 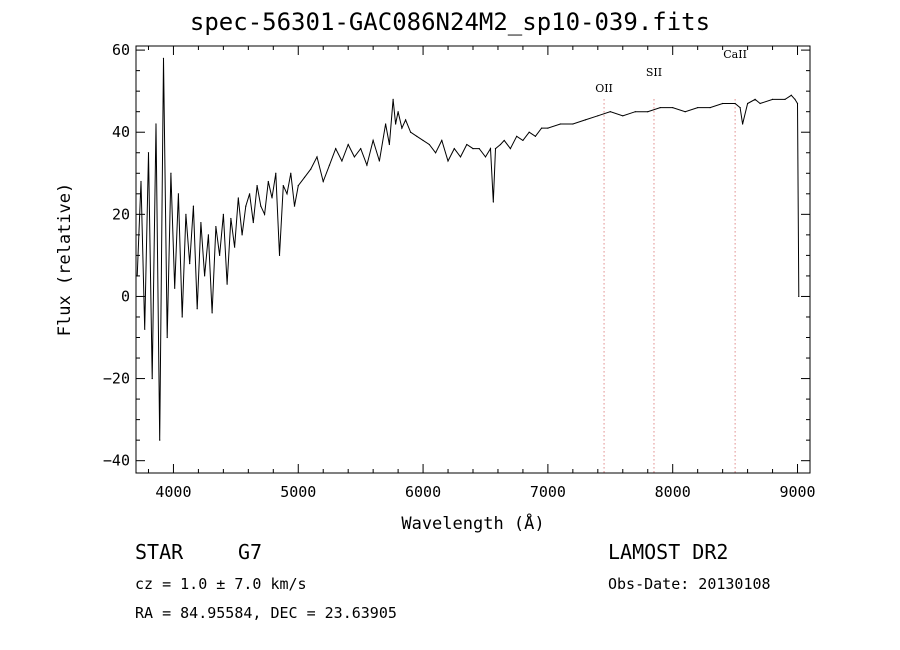 What do you see at coordinates (125, 296) in the screenshot?
I see `y-tick-label: 0` at bounding box center [125, 296].